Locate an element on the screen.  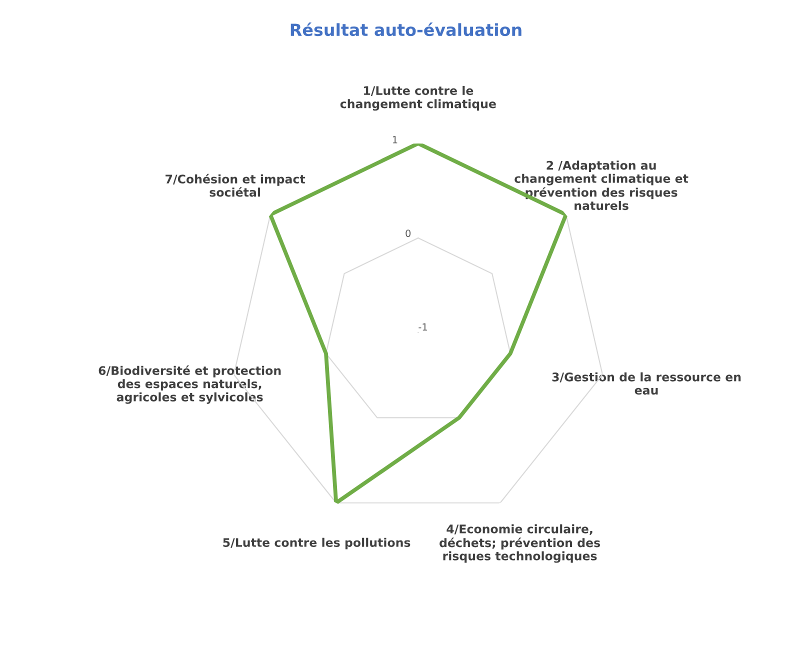
spoke-label: 6/Biodiversité et protection des espaces naturels, agricoles et sylvicoles is located at coordinates (189, 384).